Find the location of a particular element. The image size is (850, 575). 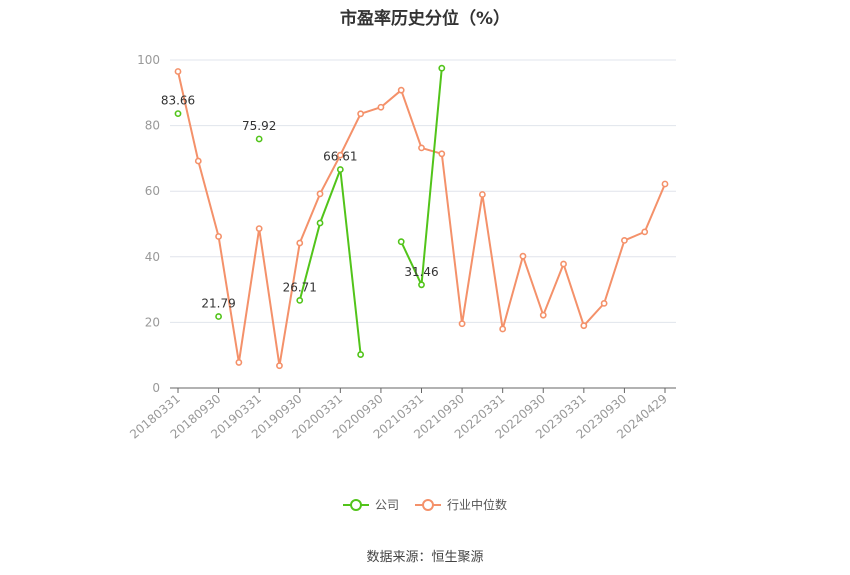

y-tick-label: 0 is located at coordinates (156, 388).